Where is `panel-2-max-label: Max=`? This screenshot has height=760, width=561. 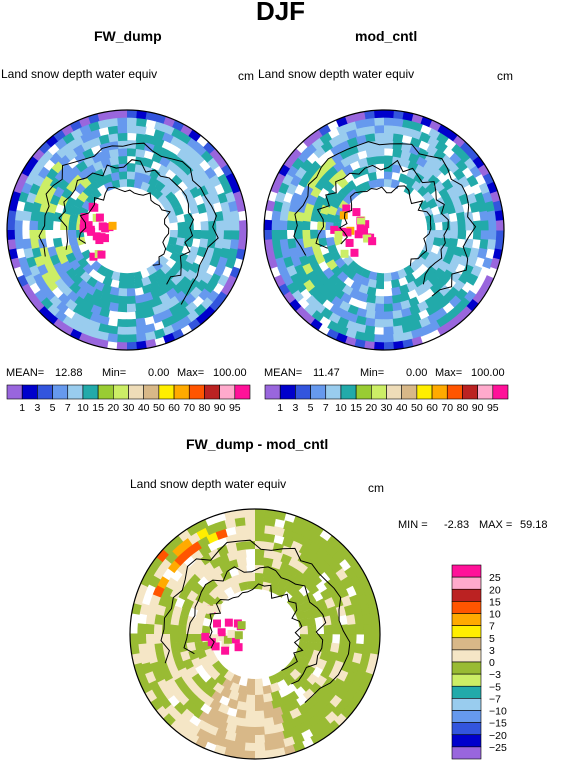 panel-2-max-label: Max= is located at coordinates (449, 373).